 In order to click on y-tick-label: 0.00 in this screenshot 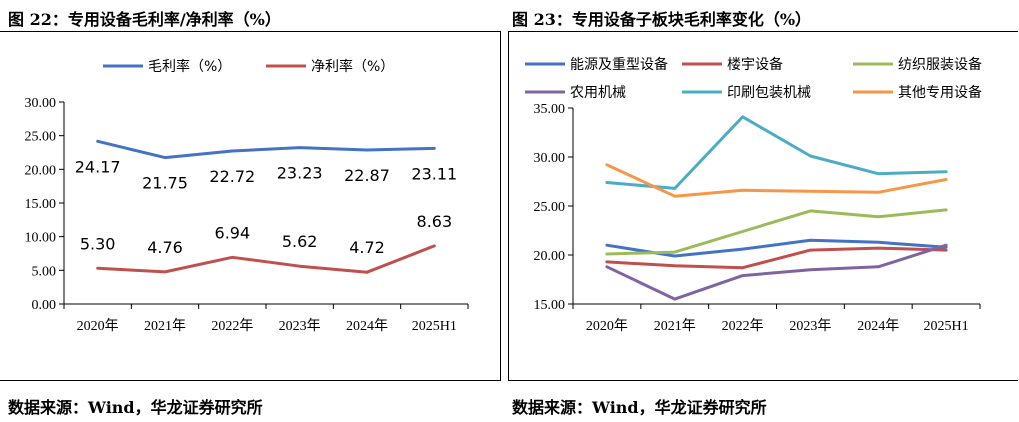, I will do `click(44, 305)`.